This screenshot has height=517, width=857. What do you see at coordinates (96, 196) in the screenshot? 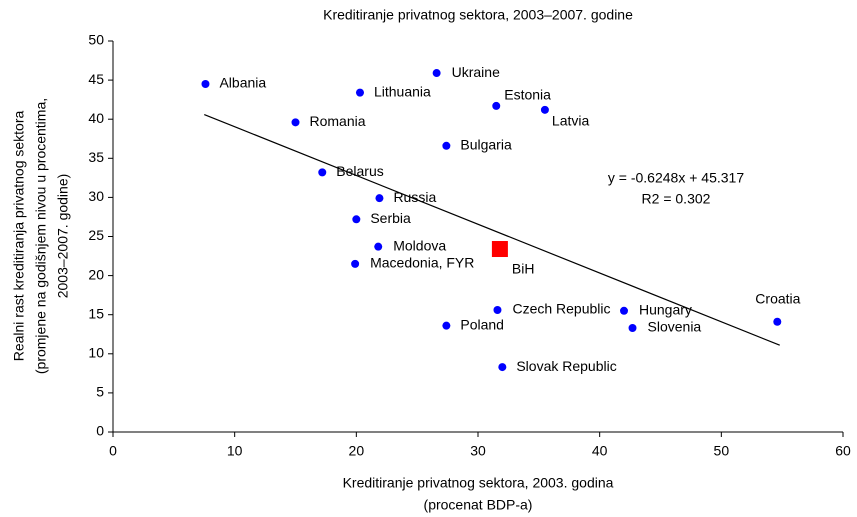
I see `y-tick-label: 30` at bounding box center [96, 196].